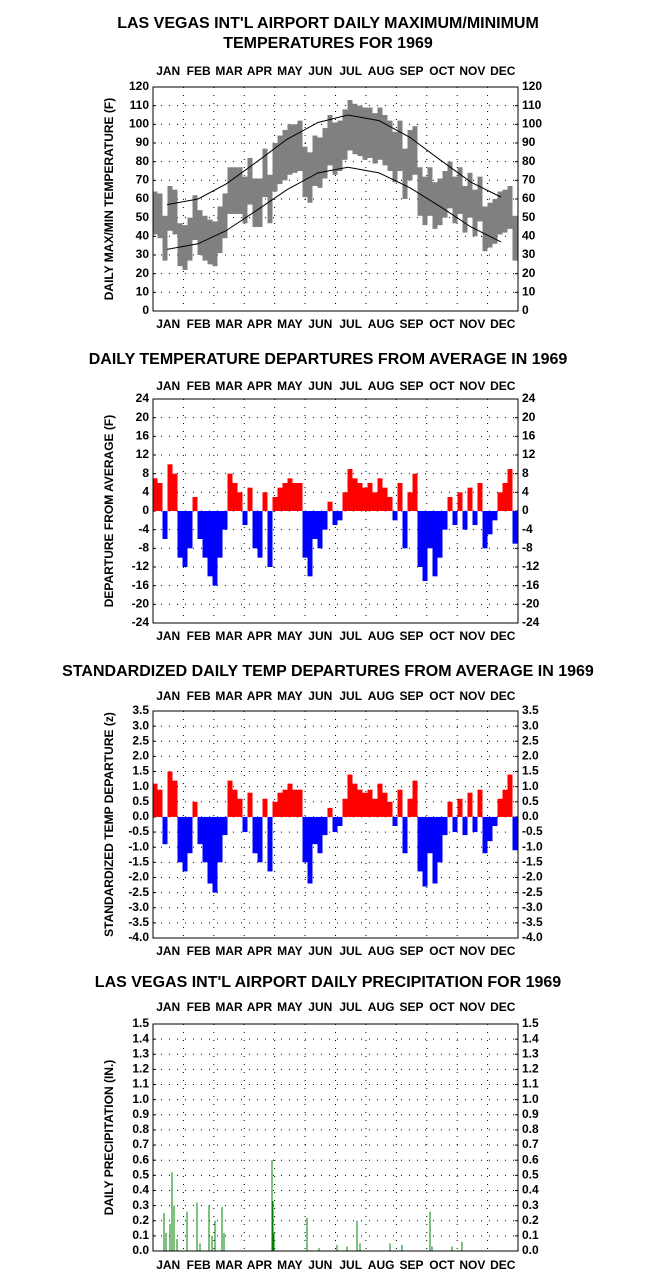 This screenshot has width=656, height=1280. What do you see at coordinates (140, 1038) in the screenshot?
I see `y-tick-label: 1.4` at bounding box center [140, 1038].